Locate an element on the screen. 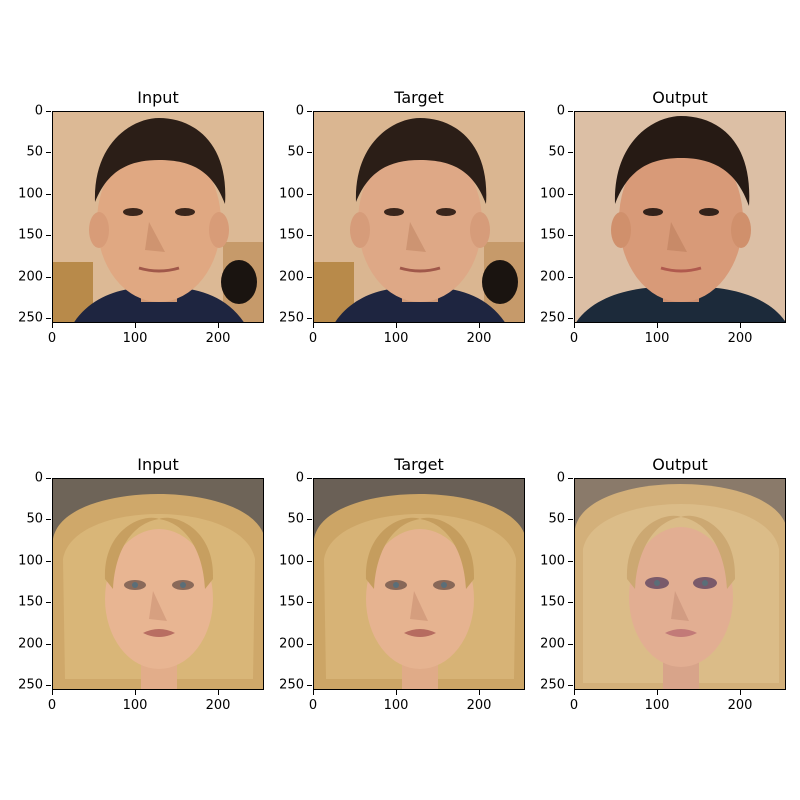 The width and height of the screenshot is (800, 800). panel-input-1: Input 0 50 100 150 200 250 0 100 200 is located at coordinates (141, 217).